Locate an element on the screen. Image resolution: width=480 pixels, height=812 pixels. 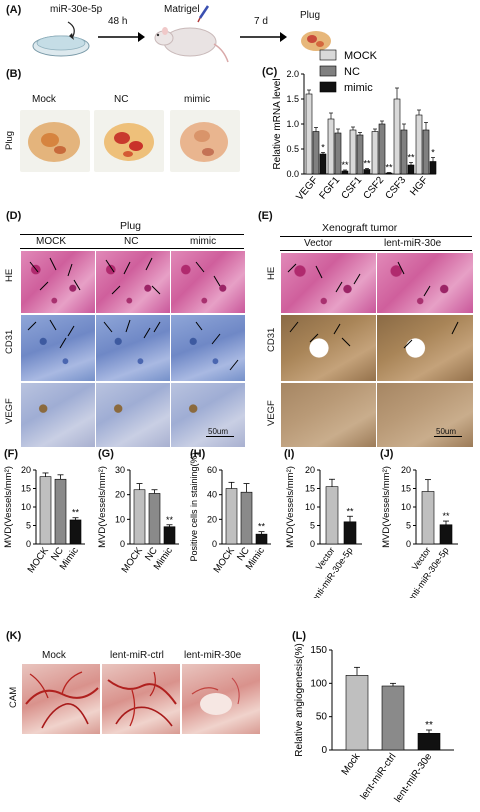
mouse-icon is located at coordinates (191, 34).